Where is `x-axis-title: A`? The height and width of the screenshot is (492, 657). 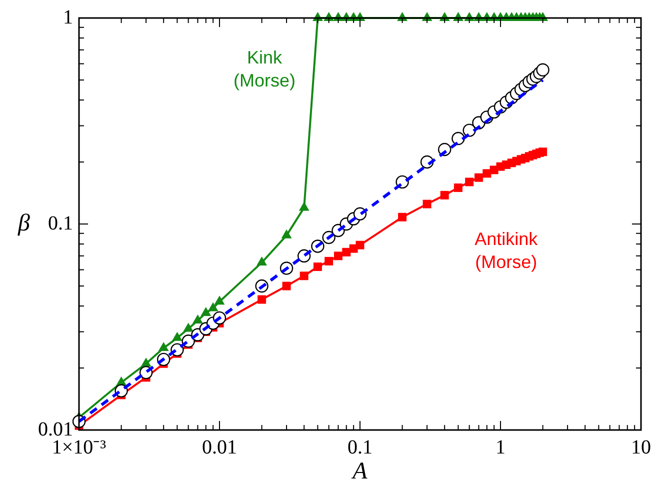
x-axis-title: A is located at coordinates (359, 471).